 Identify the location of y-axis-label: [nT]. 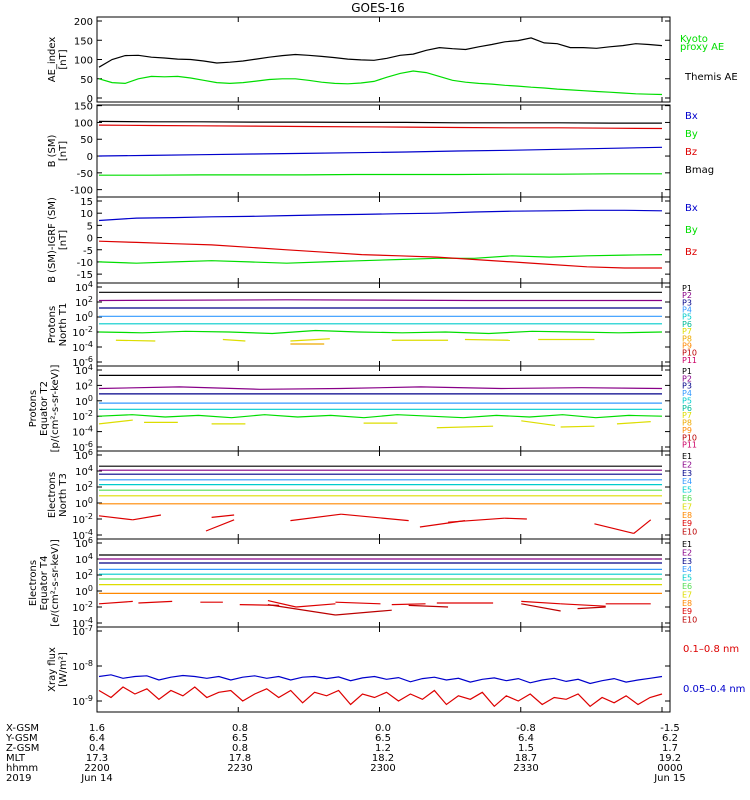
(63, 240).